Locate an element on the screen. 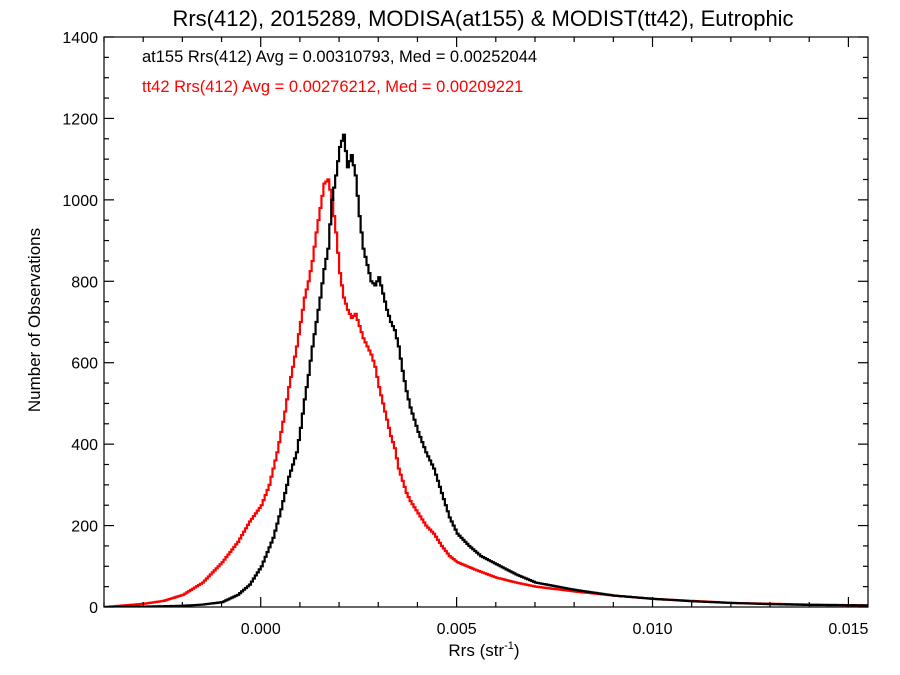  y-tick-label: 1000 is located at coordinates (80, 201).